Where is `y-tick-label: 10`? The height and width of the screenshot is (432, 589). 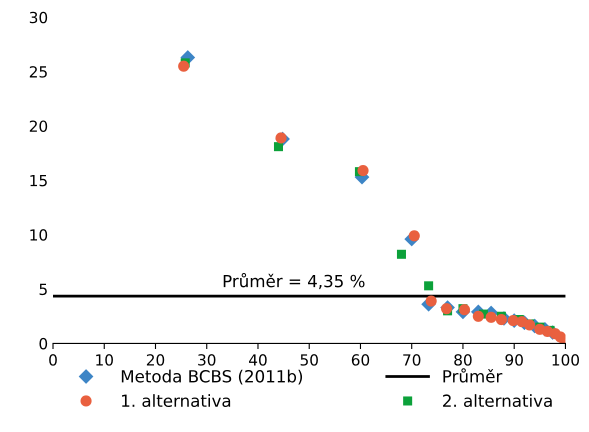
y-tick-label: 10 is located at coordinates (39, 235).